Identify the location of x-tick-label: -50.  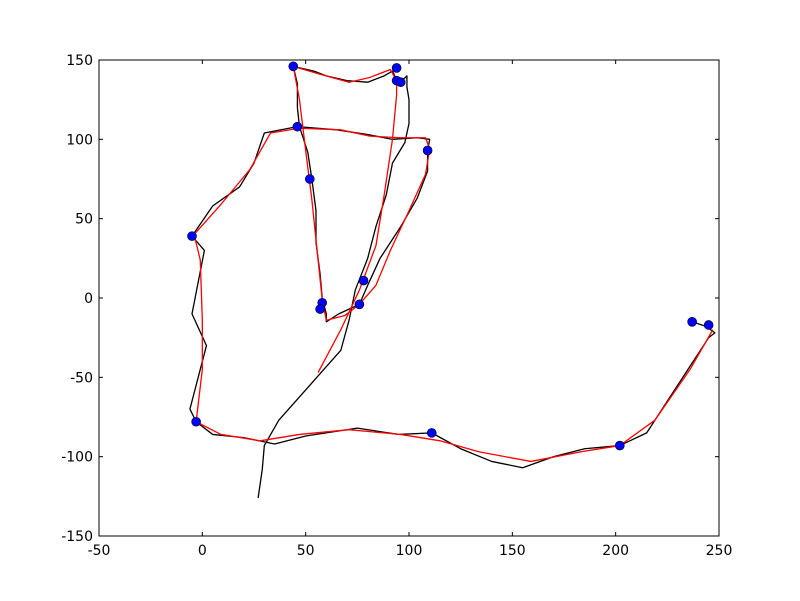
(99, 551).